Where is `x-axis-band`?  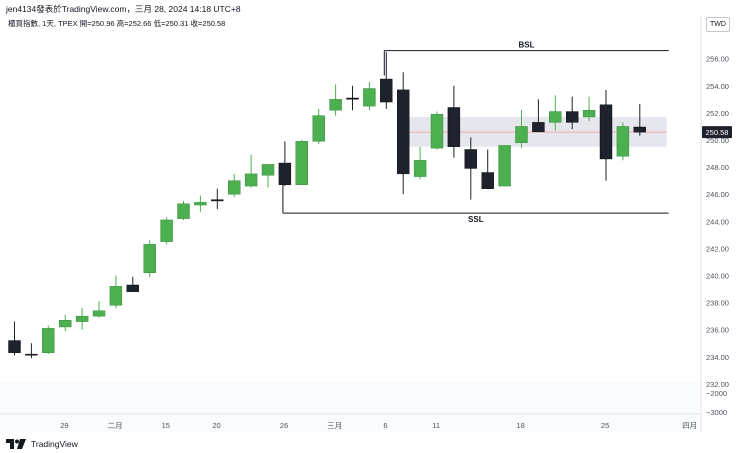 x-axis-band is located at coordinates (350, 407).